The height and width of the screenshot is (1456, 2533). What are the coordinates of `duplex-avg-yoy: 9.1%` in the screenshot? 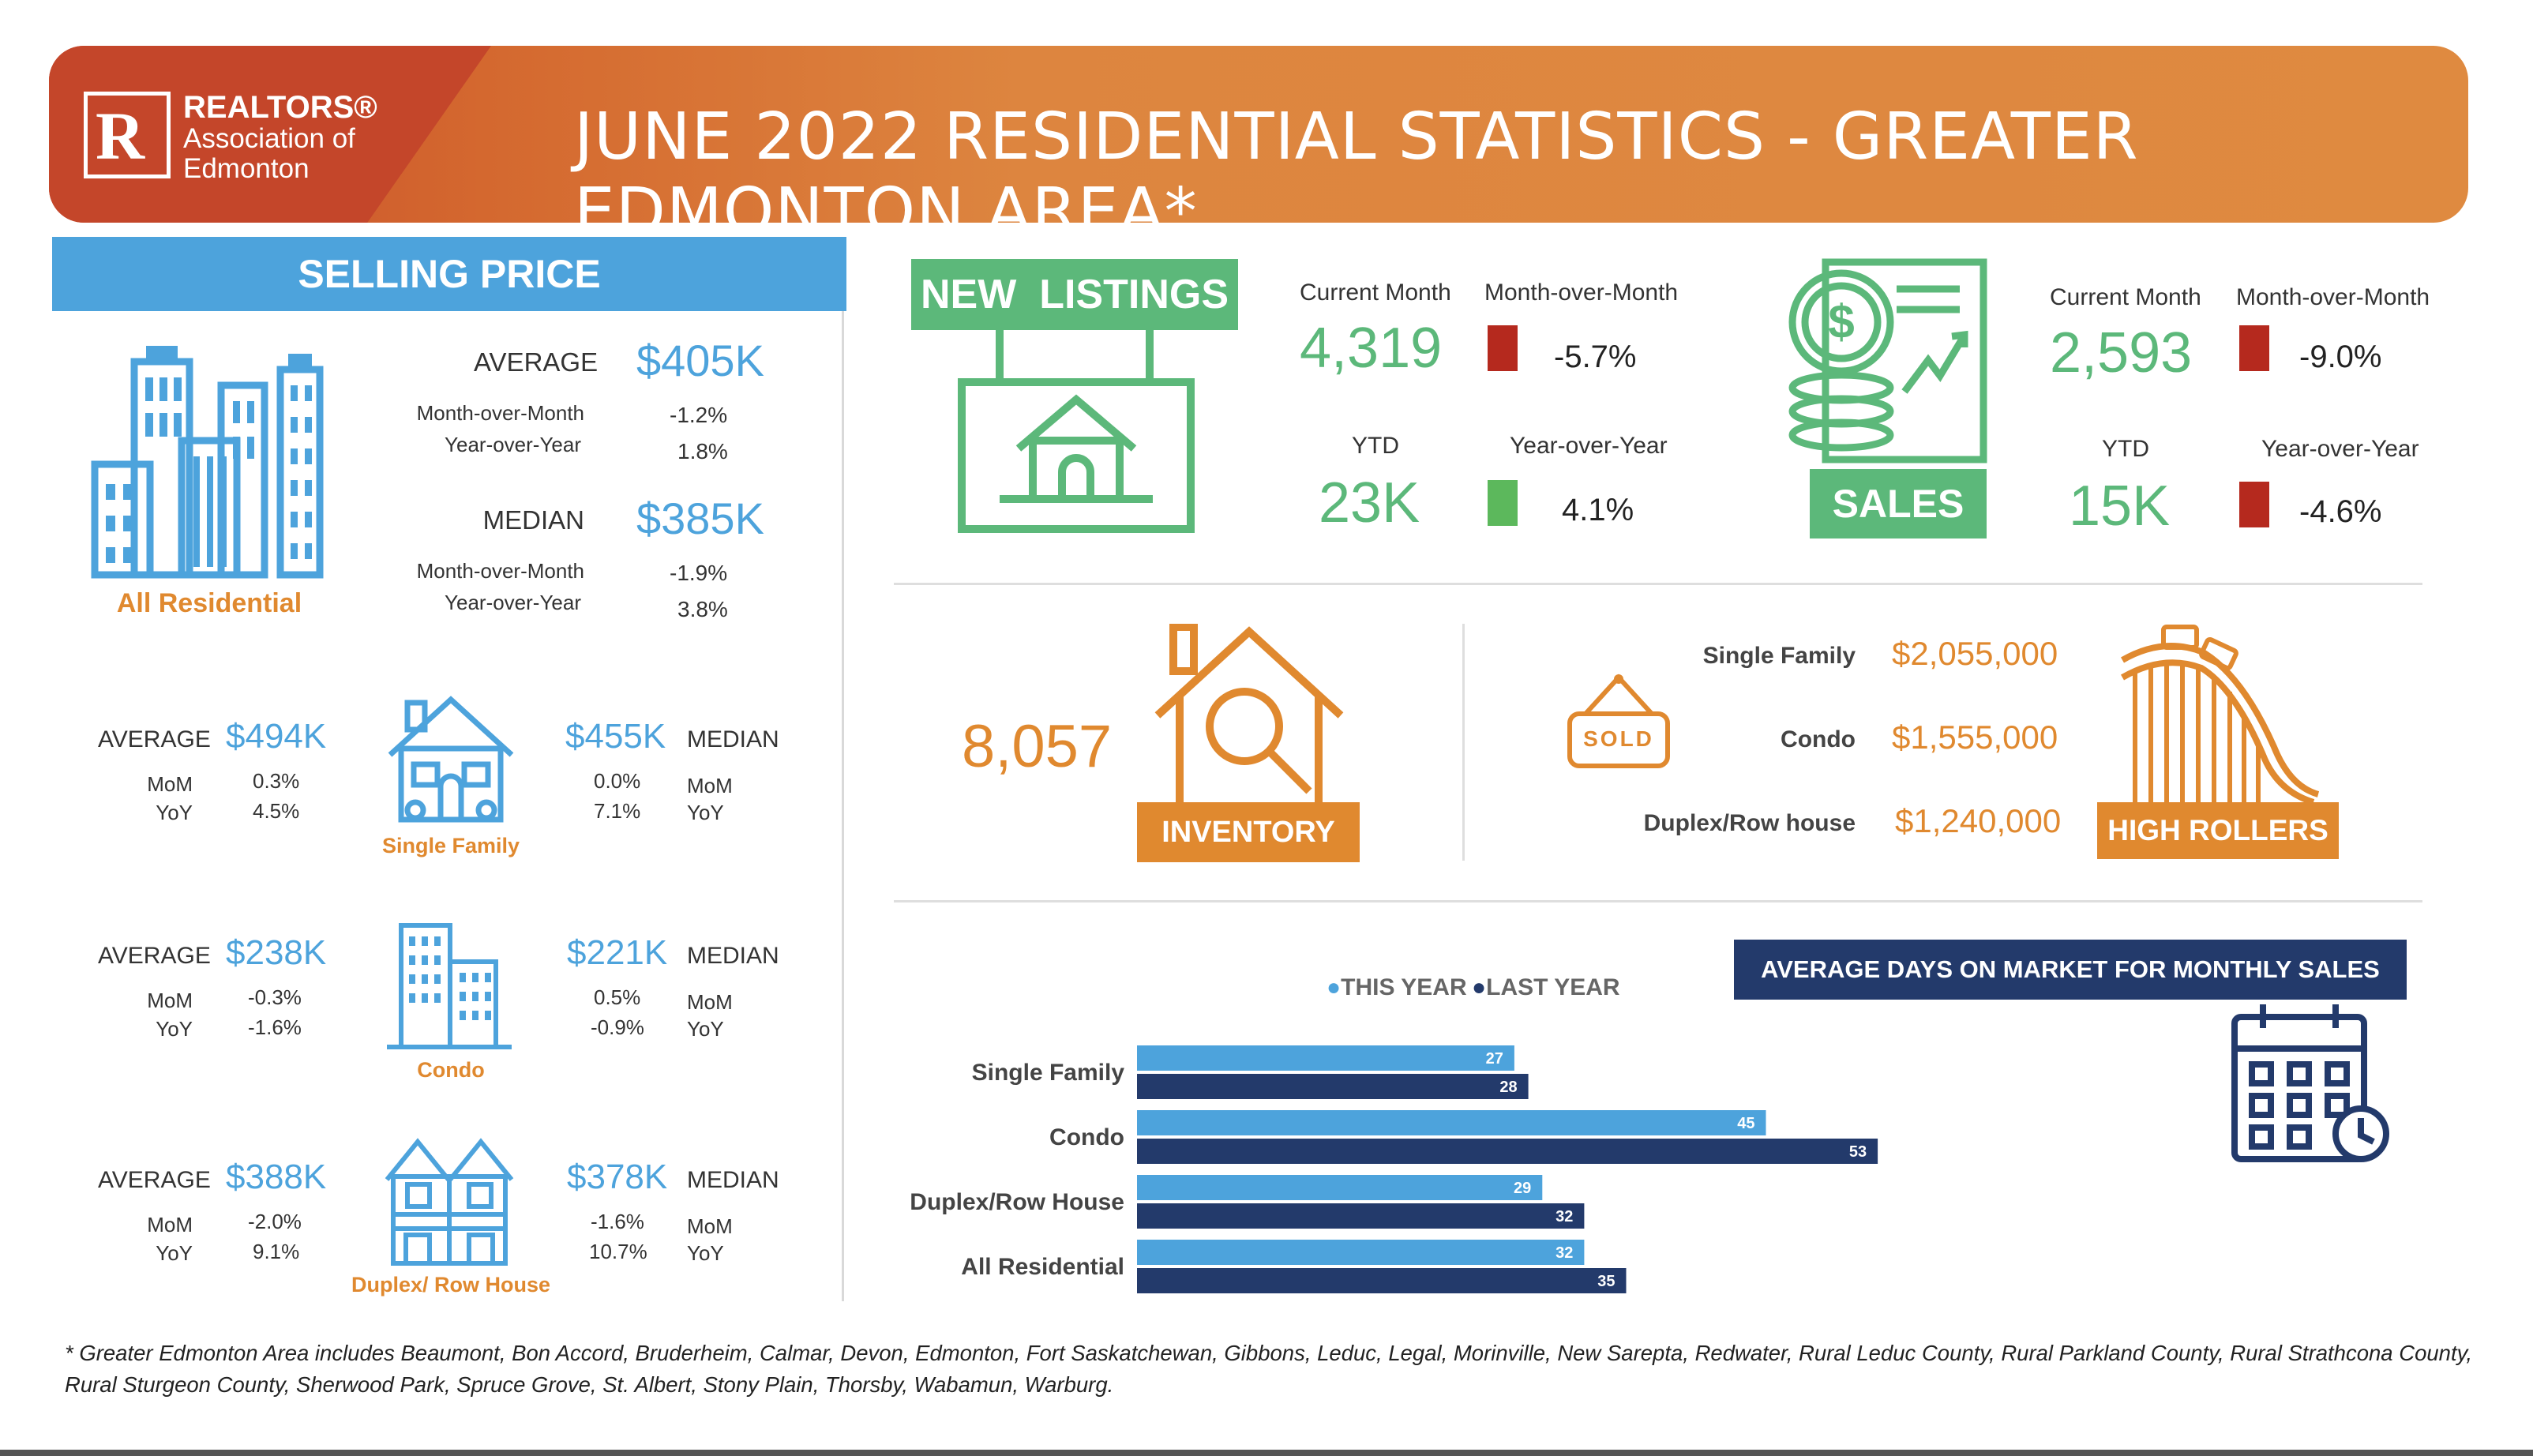 It's located at (276, 1251).